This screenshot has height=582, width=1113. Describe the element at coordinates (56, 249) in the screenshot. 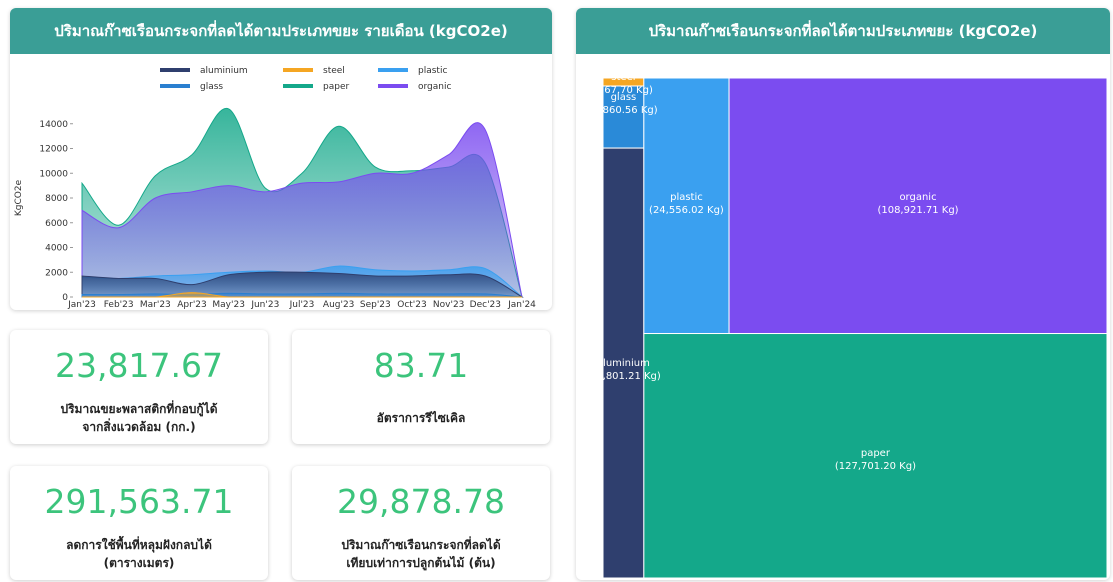

I see `y-tick-label: 4000` at that location.